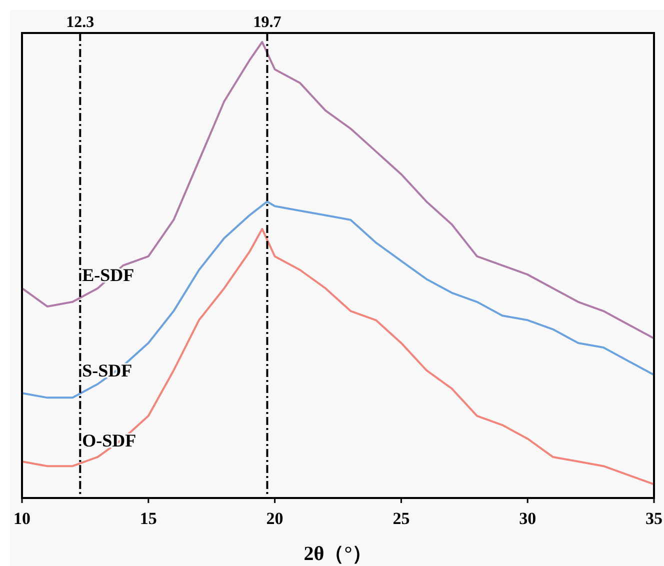 Image resolution: width=664 pixels, height=566 pixels. I want to click on x-tick-label: 30, so click(527, 518).